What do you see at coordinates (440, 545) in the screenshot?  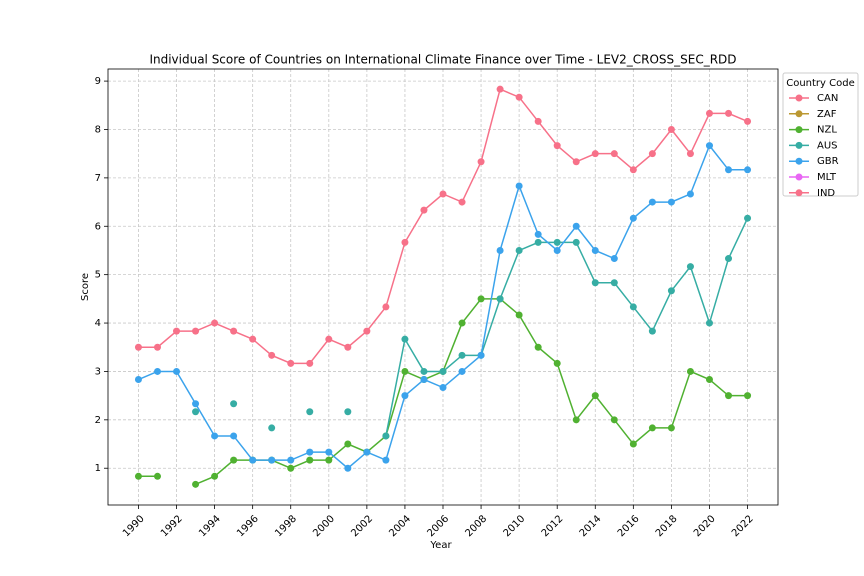 I see `x-axis-label: Year` at bounding box center [440, 545].